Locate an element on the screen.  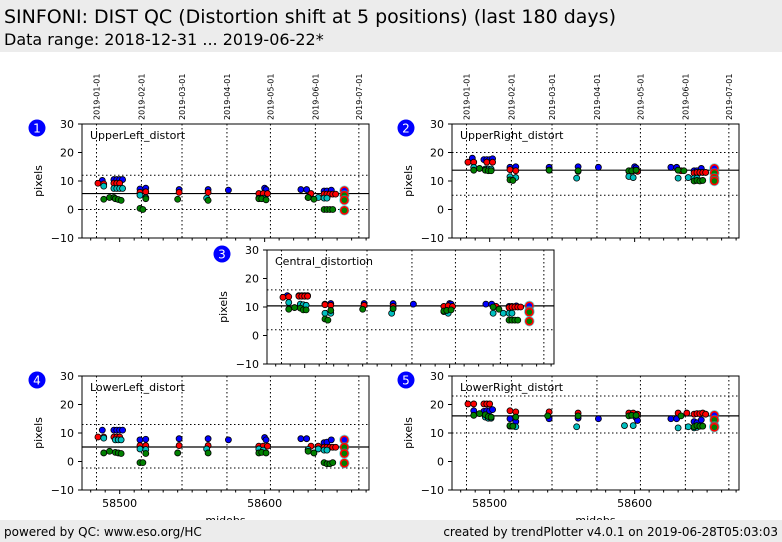
footer-powered-by: powered by QC: www.eso.org/HC is located at coordinates (103, 532).